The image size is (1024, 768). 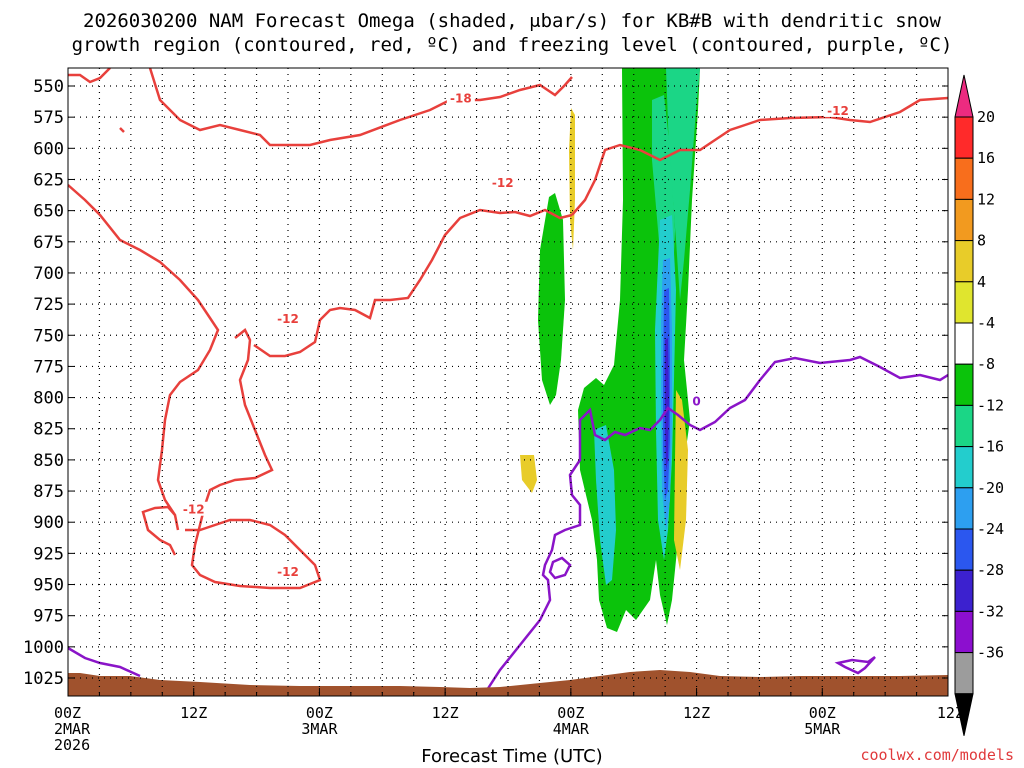 What do you see at coordinates (964, 96) in the screenshot?
I see `colorbar-top-triangle` at bounding box center [964, 96].